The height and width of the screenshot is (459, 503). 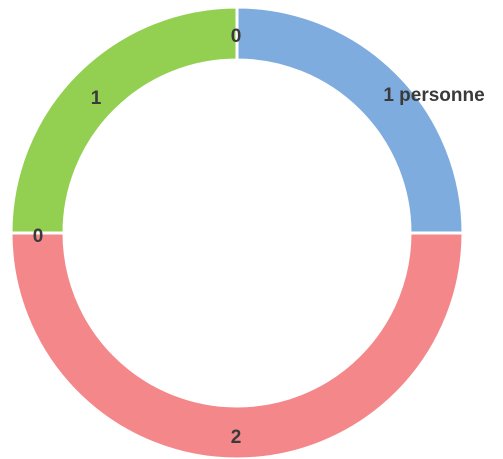 What do you see at coordinates (236, 437) in the screenshot?
I see `slice-label-1: 2` at bounding box center [236, 437].